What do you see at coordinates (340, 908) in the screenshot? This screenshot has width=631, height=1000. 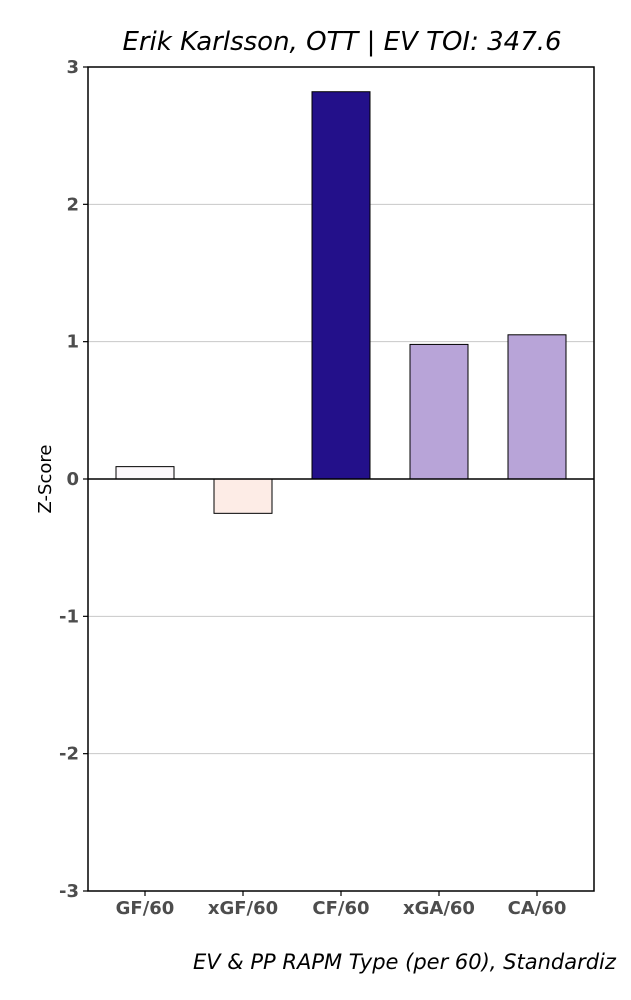 I see `x-tick-label: CF/60` at bounding box center [340, 908].